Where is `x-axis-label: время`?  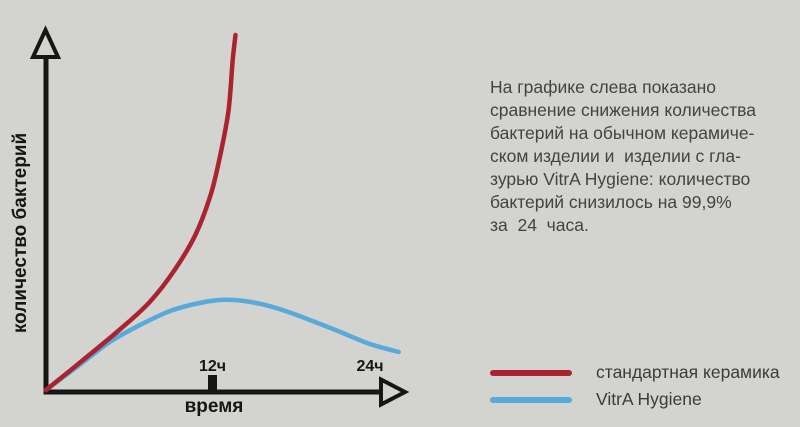
x-axis-label: время is located at coordinates (214, 406).